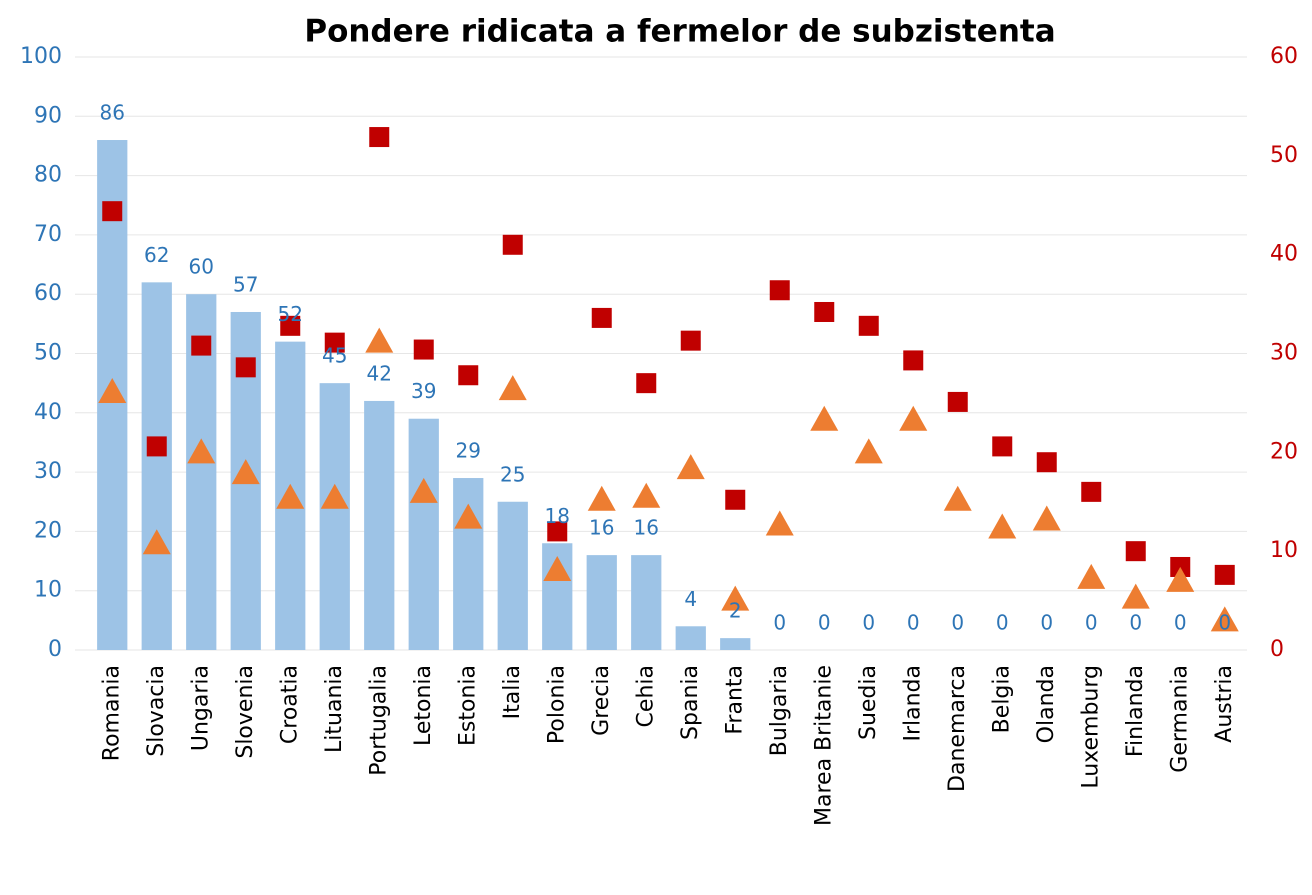 The width and height of the screenshot is (1312, 895). Describe the element at coordinates (156, 255) in the screenshot. I see `data-label: 62` at that location.